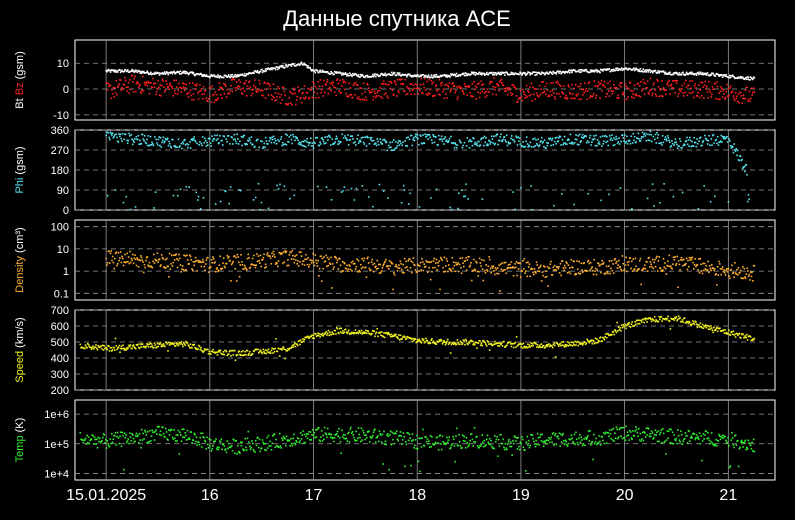 The image size is (795, 520). What do you see at coordinates (60, 327) in the screenshot?
I see `y-tick-label: 600` at bounding box center [60, 327].